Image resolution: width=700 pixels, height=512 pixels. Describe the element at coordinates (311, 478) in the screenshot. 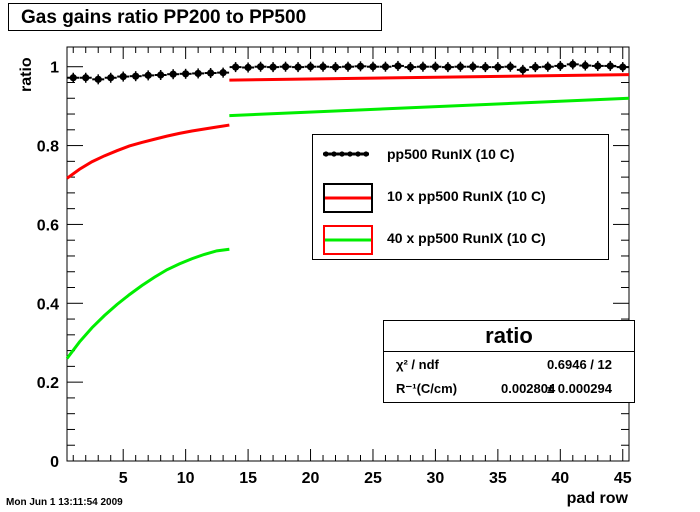

I see `x-tick-label: 20` at that location.